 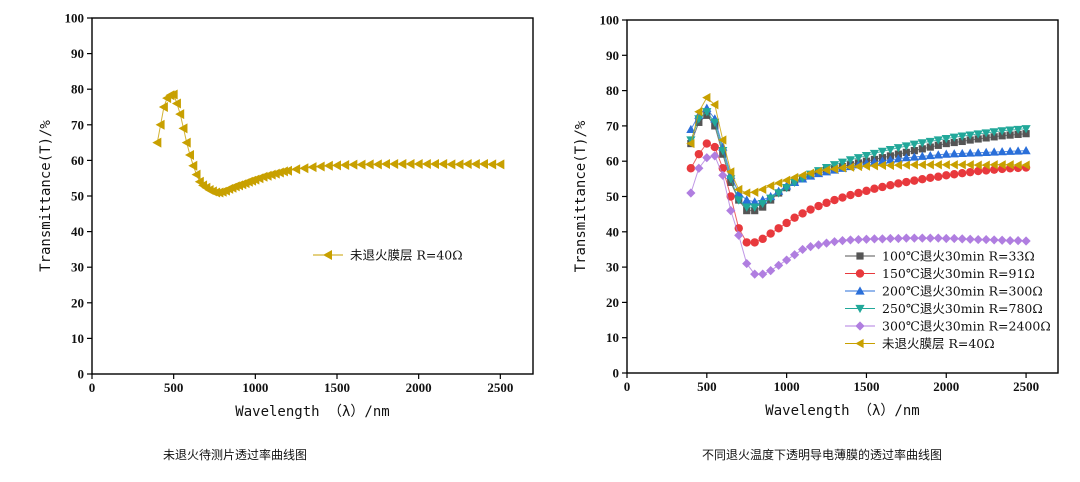 I want to click on y-tick-label: 40, so click(x=77, y=231).